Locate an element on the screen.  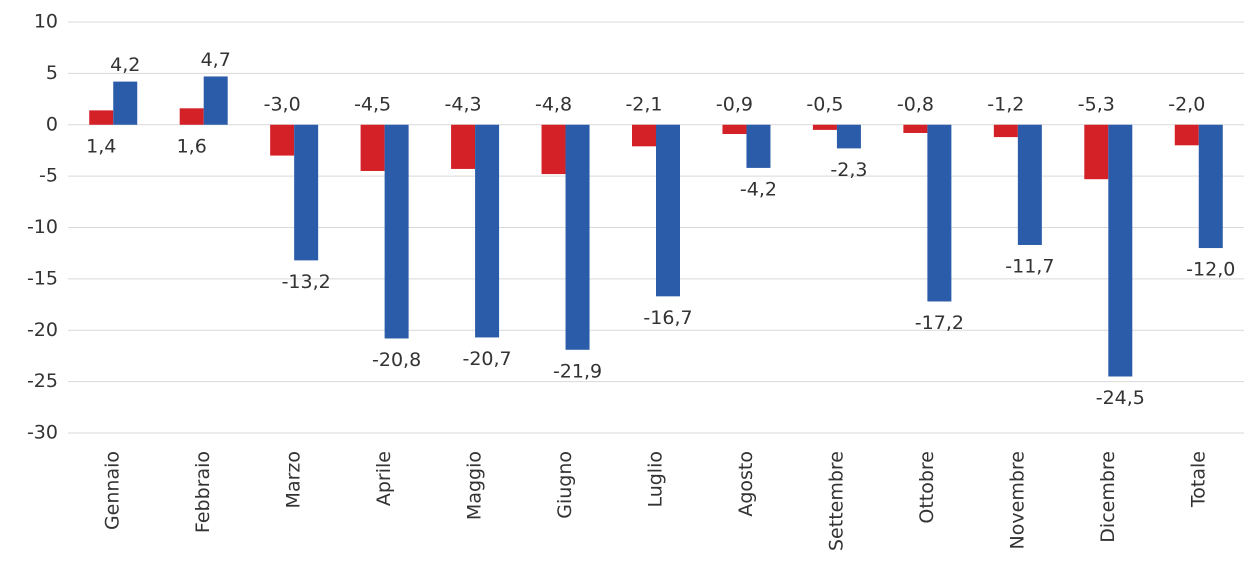
y-tick-label: -20 is located at coordinates (42, 330).